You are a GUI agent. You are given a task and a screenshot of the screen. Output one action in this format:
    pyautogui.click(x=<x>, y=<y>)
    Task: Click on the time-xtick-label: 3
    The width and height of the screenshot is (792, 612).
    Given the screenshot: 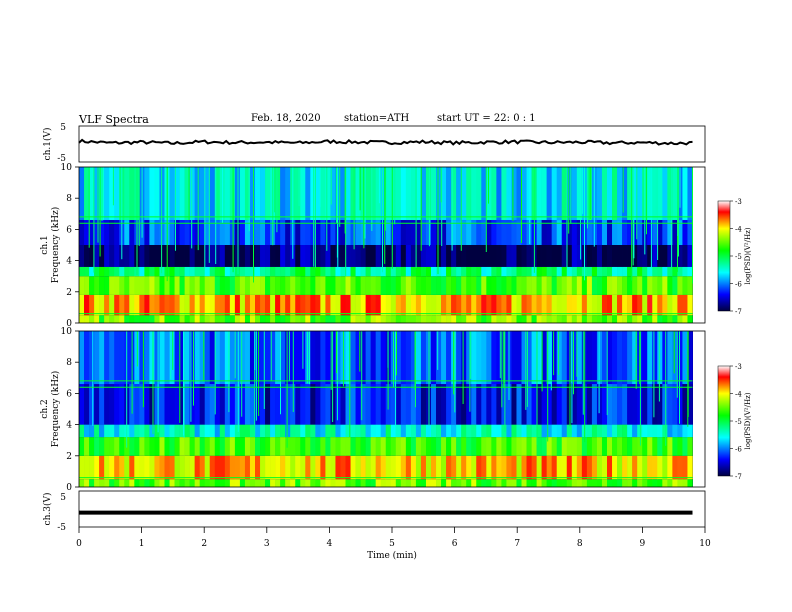 What is the action you would take?
    pyautogui.click(x=267, y=544)
    